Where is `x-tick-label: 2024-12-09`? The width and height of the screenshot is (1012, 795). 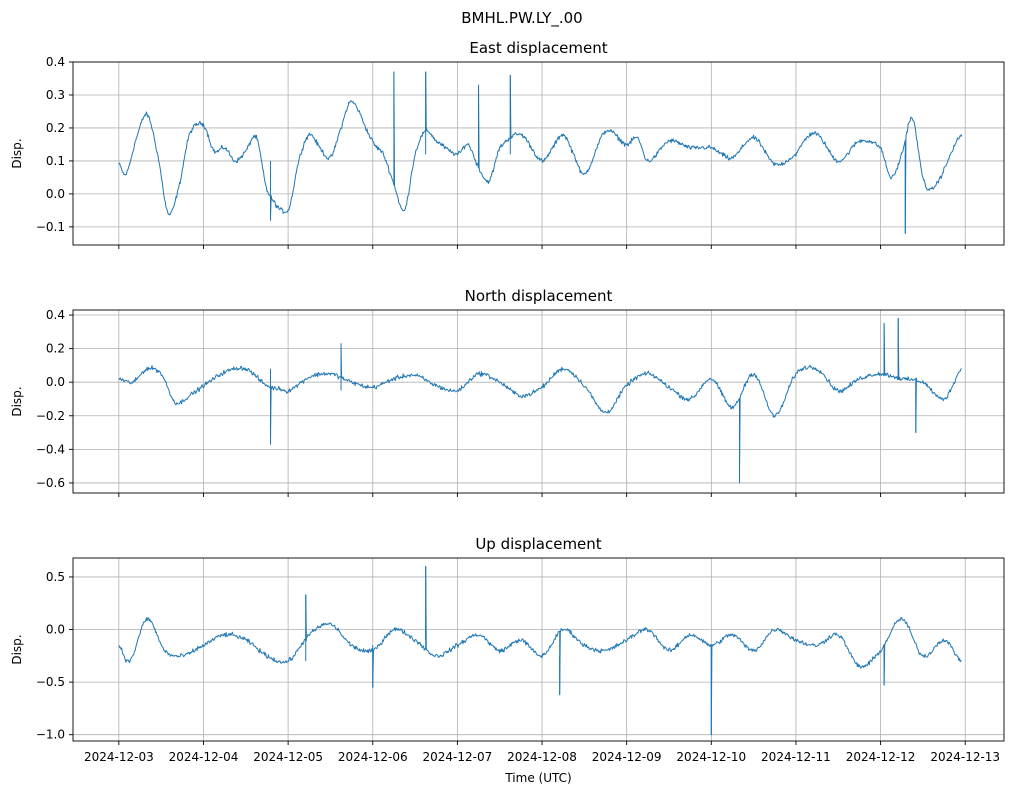 x-tick-label: 2024-12-09 is located at coordinates (627, 757).